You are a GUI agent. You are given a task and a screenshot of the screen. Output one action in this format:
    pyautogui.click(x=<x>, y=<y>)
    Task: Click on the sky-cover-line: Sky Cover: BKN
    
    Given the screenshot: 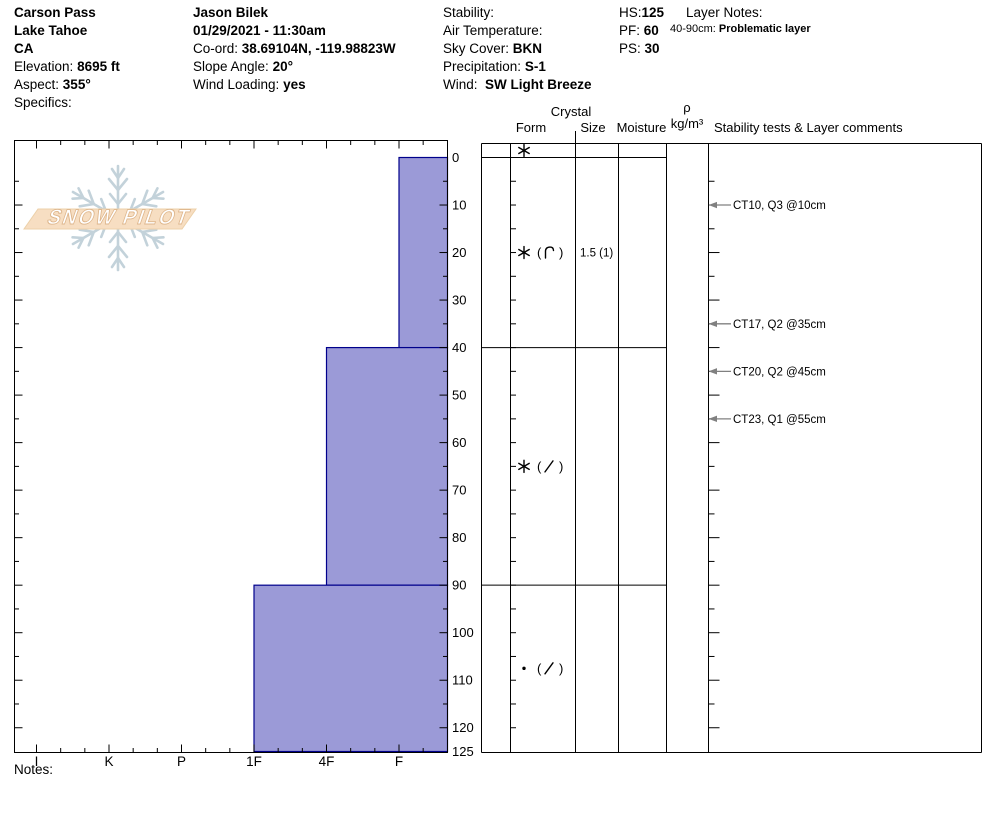 What is the action you would take?
    pyautogui.click(x=517, y=49)
    